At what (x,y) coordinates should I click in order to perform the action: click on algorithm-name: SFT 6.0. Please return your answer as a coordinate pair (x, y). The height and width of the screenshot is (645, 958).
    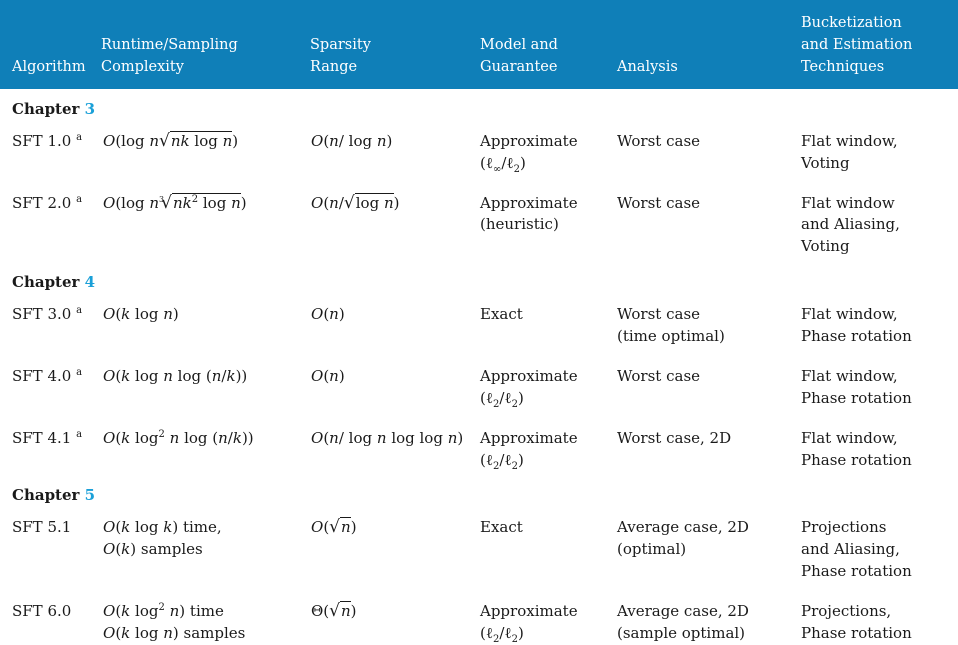
    Looking at the image, I should click on (42, 611).